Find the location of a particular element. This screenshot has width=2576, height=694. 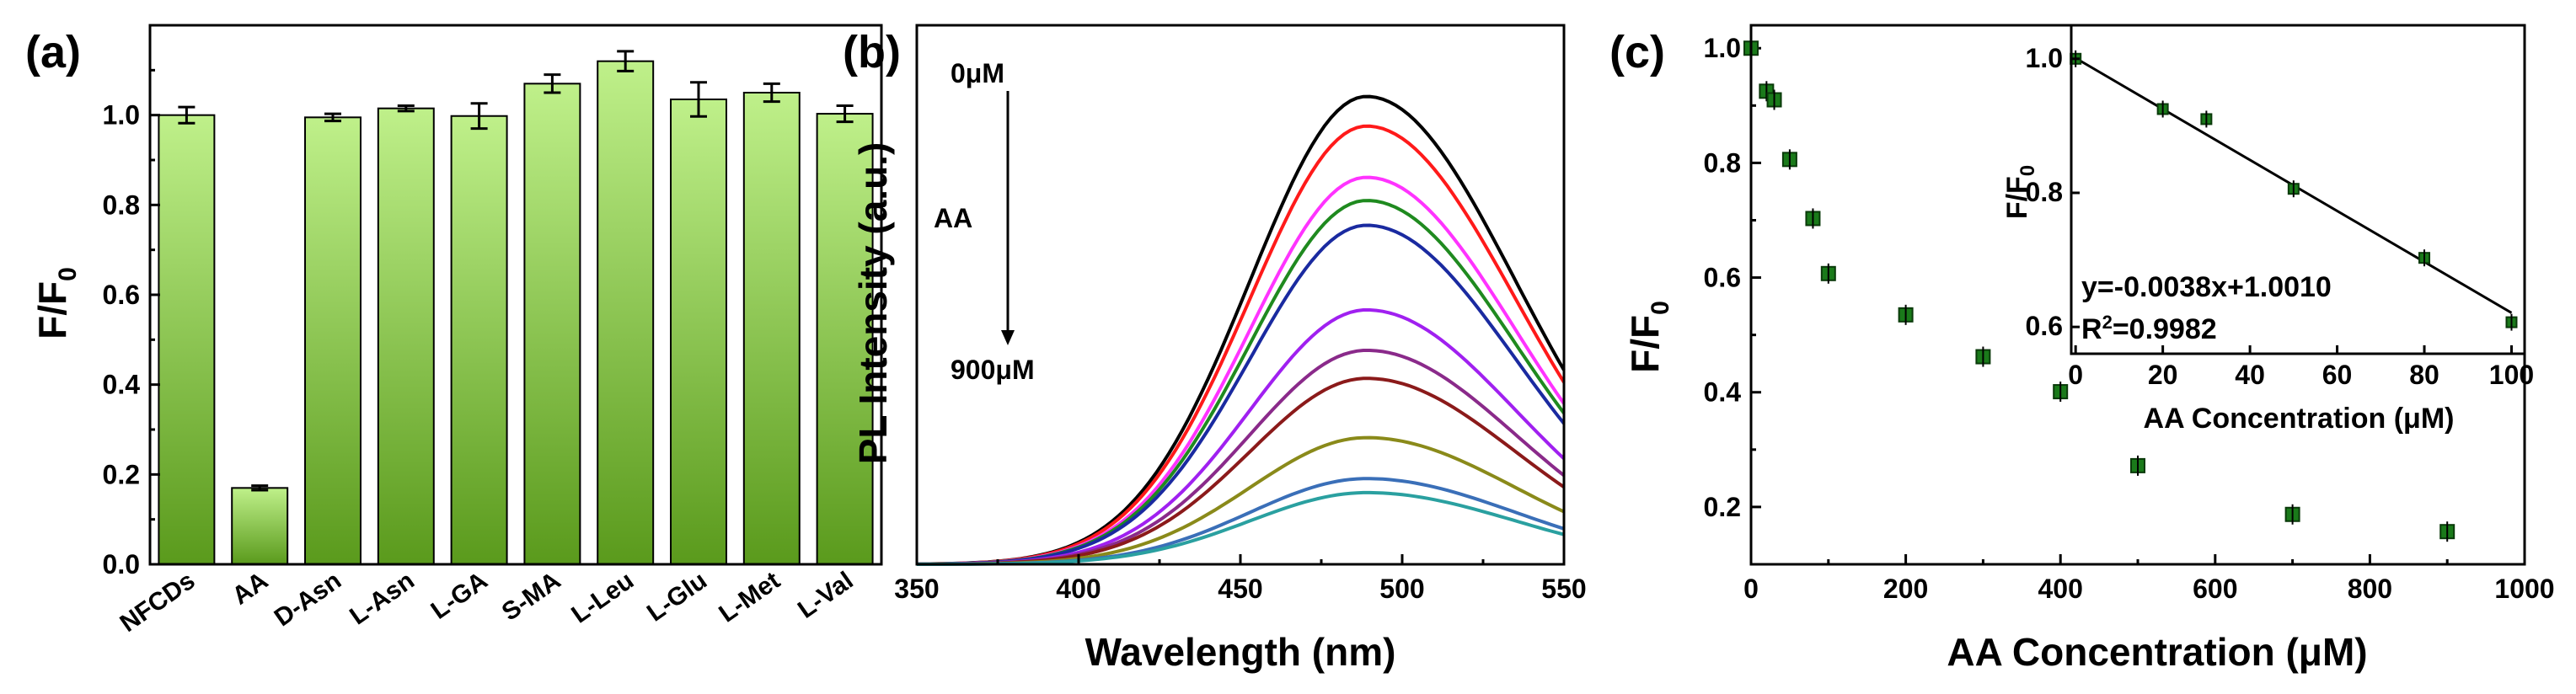

panel-b-annotation-start: 0μM is located at coordinates (977, 73).